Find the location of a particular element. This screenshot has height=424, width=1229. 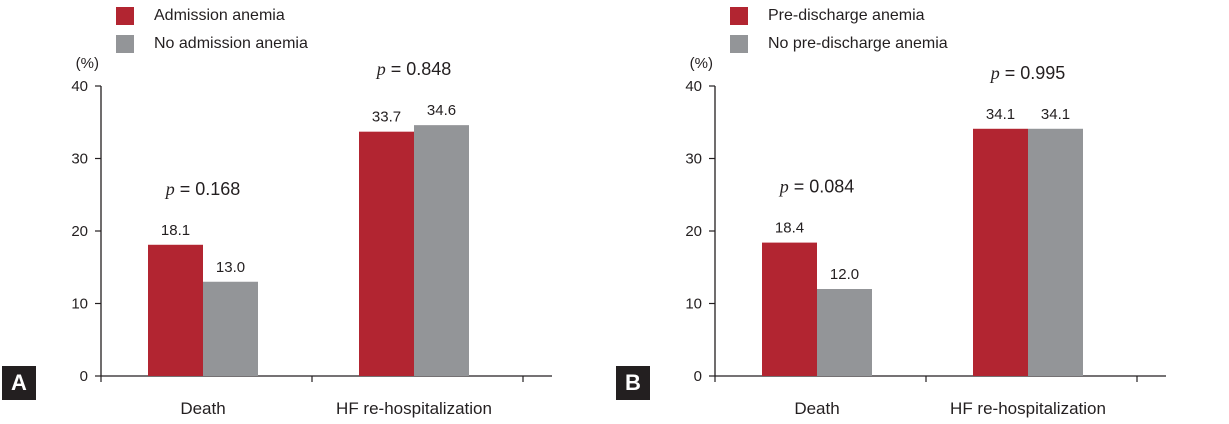

data-label: 12.0 is located at coordinates (844, 274).